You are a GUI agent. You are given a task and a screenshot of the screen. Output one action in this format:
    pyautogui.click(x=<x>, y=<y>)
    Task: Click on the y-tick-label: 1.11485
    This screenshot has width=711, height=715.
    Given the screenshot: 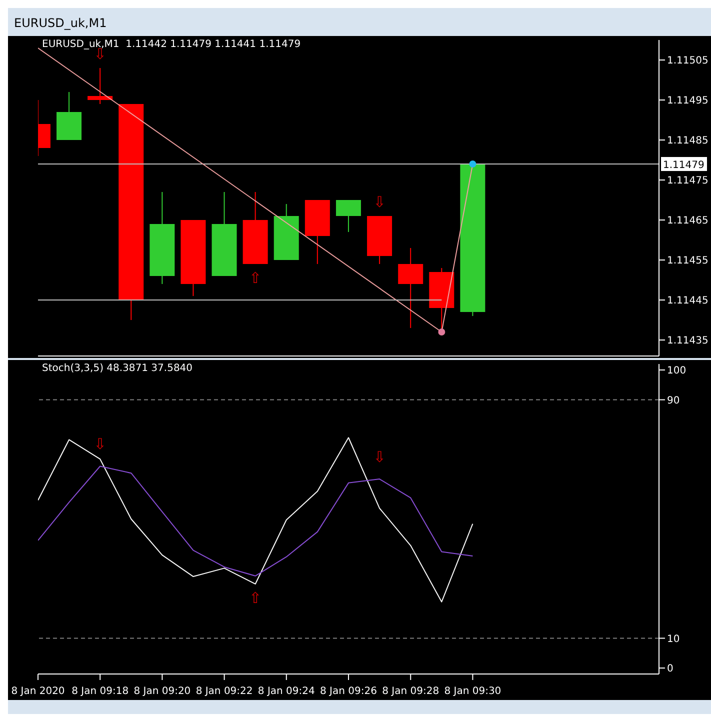 What is the action you would take?
    pyautogui.click(x=687, y=141)
    